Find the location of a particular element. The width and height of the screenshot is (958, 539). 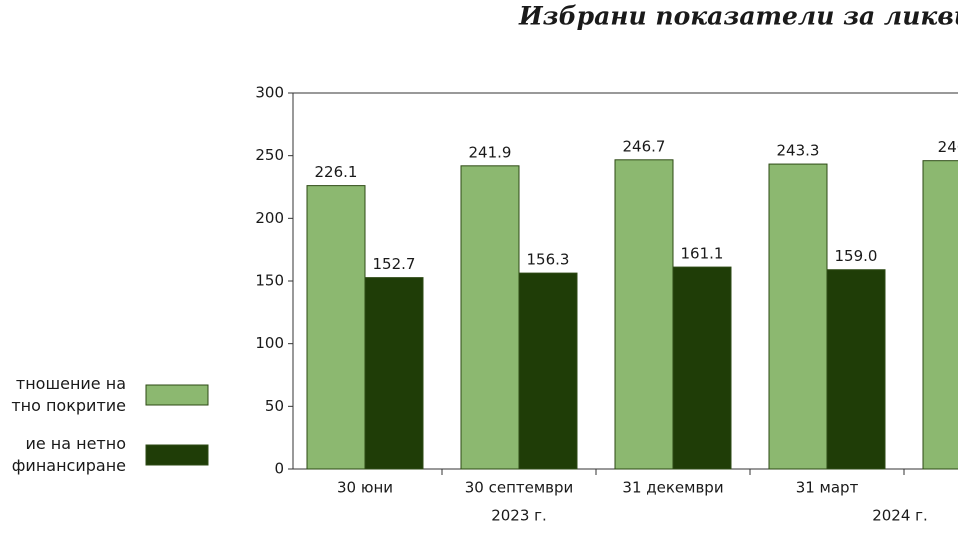

y-tick-label: 300 is located at coordinates (269, 93).